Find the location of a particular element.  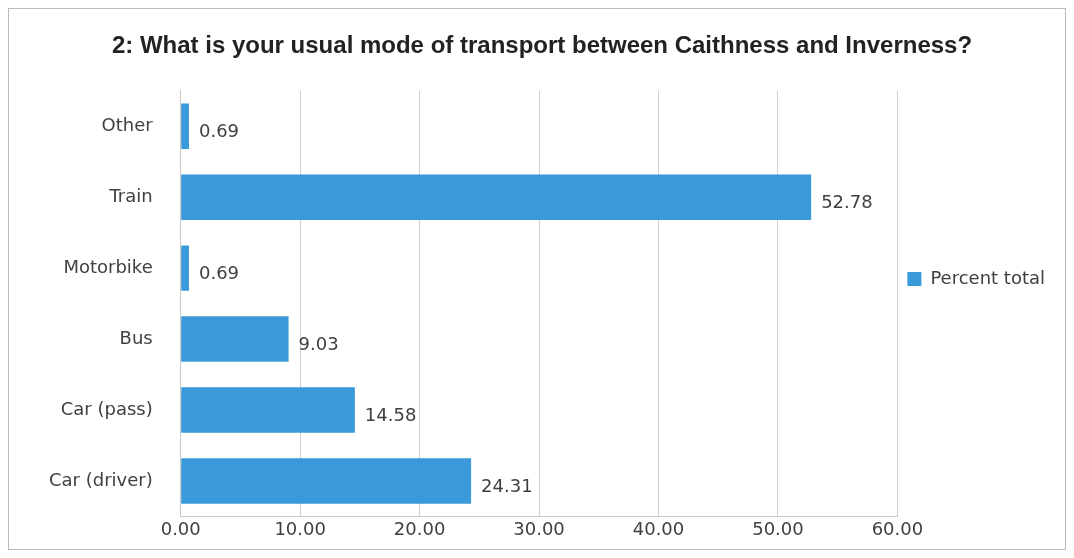

x-tick-label: 50.00 is located at coordinates (778, 528).